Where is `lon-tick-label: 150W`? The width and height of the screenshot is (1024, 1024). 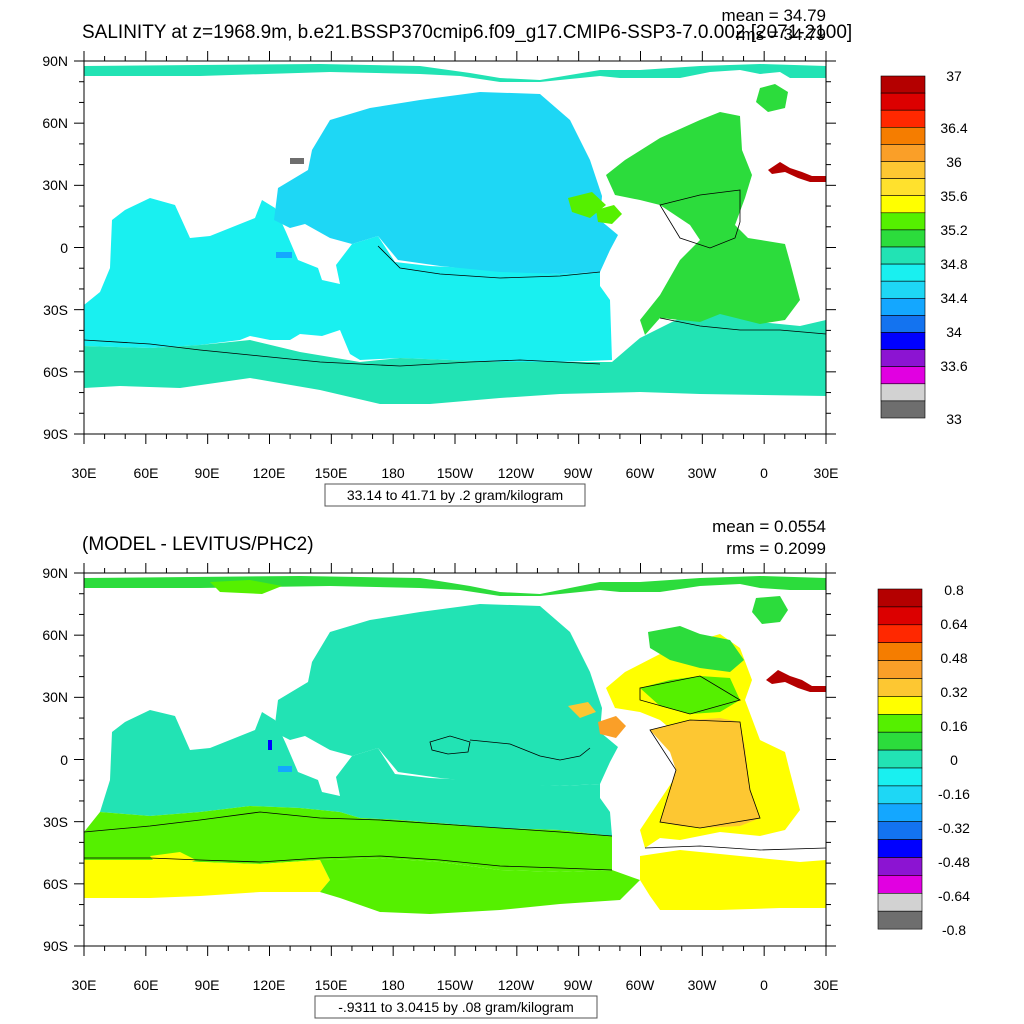
lon-tick-label: 150W is located at coordinates (455, 985).